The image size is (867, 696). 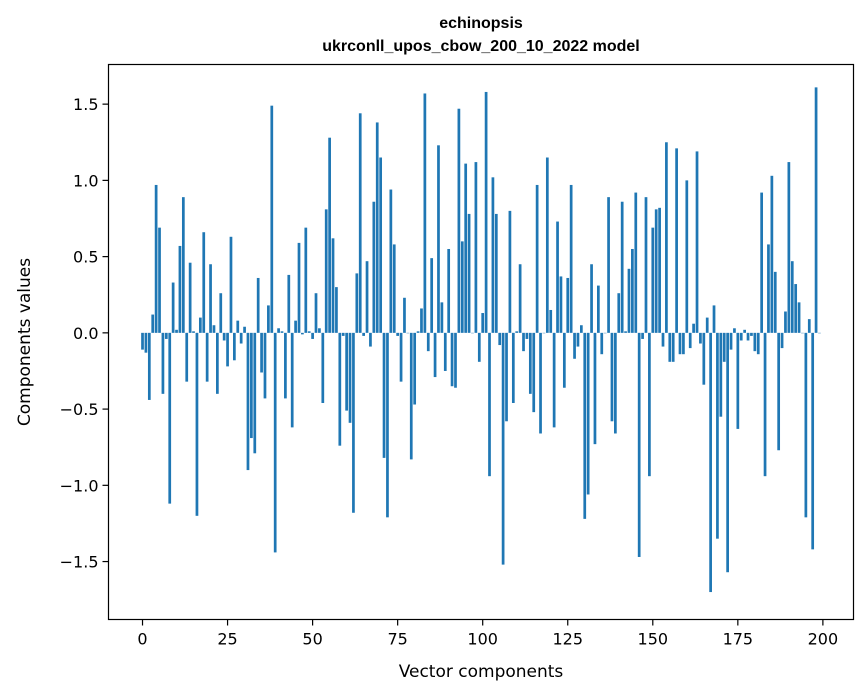 I want to click on x-tick-label: 0, so click(x=142, y=639).